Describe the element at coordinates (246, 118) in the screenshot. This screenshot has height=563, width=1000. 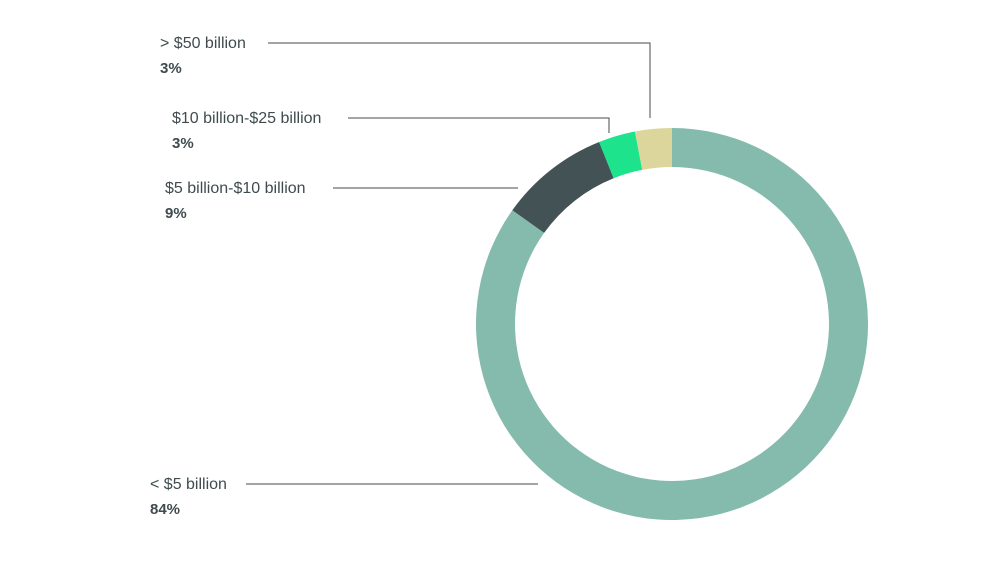
I see `slice-label-10b-25b: $10 billion-$25 billion` at that location.